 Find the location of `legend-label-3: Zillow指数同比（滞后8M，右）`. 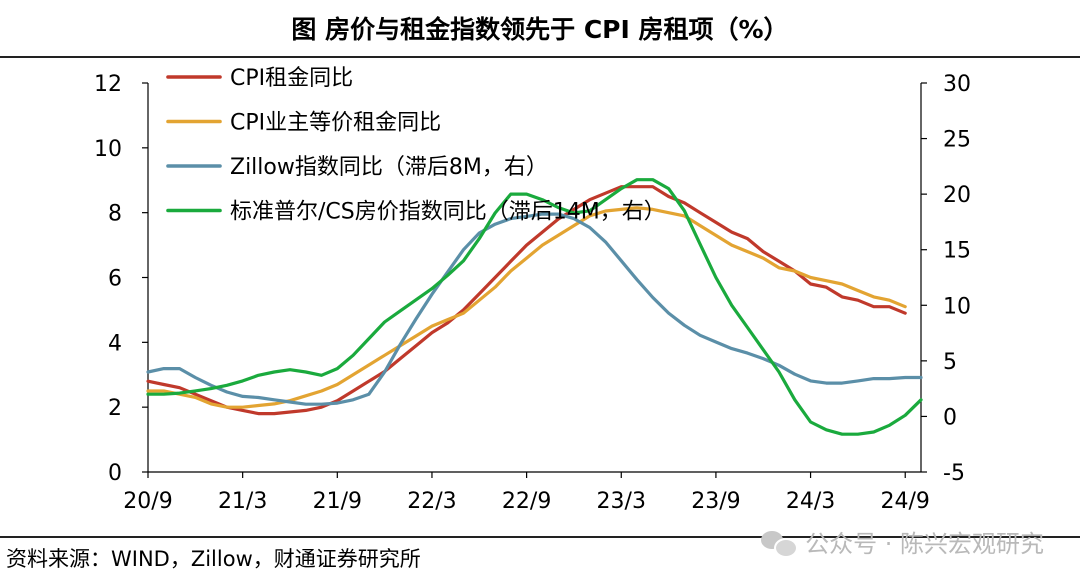

legend-label-3: Zillow指数同比（滞后8M，右） is located at coordinates (389, 167).